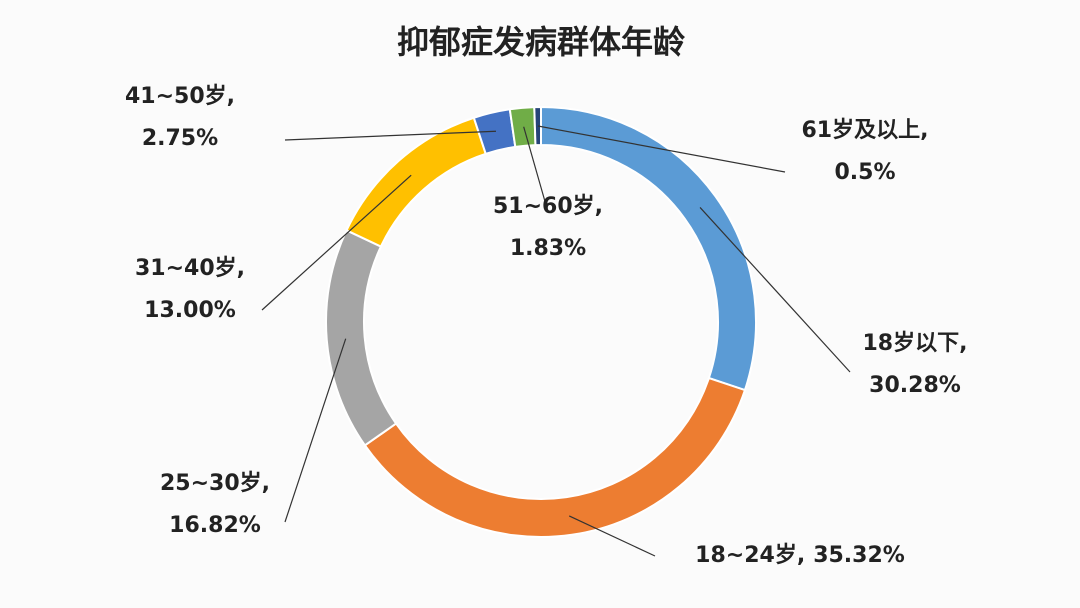 The height and width of the screenshot is (608, 1080). I want to click on category-label: 41~50岁,, so click(180, 96).